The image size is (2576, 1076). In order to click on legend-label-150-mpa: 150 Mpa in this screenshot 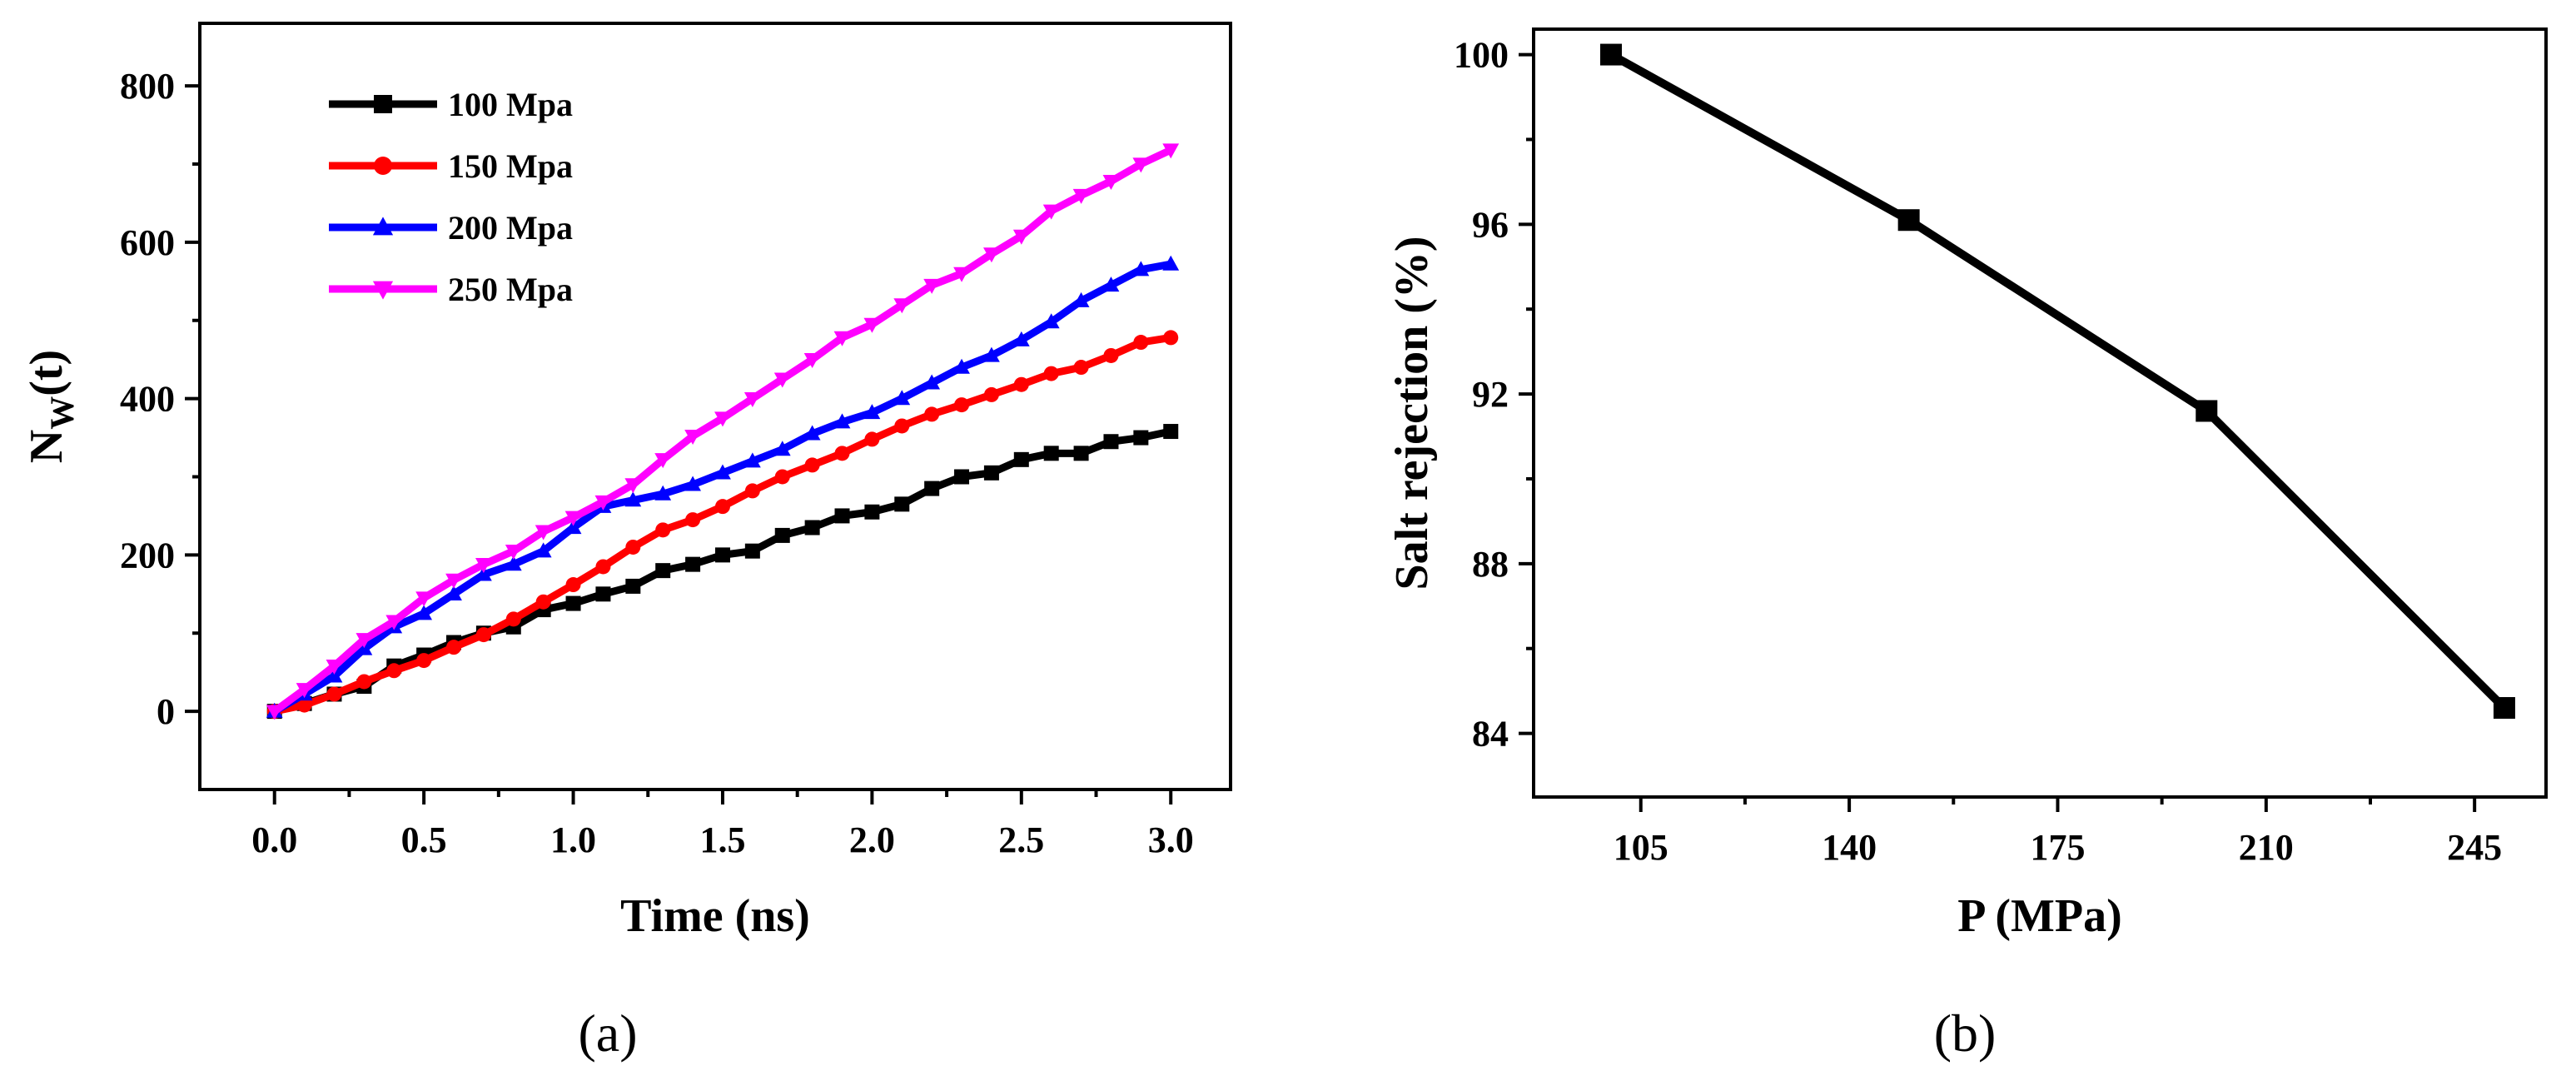, I will do `click(510, 166)`.